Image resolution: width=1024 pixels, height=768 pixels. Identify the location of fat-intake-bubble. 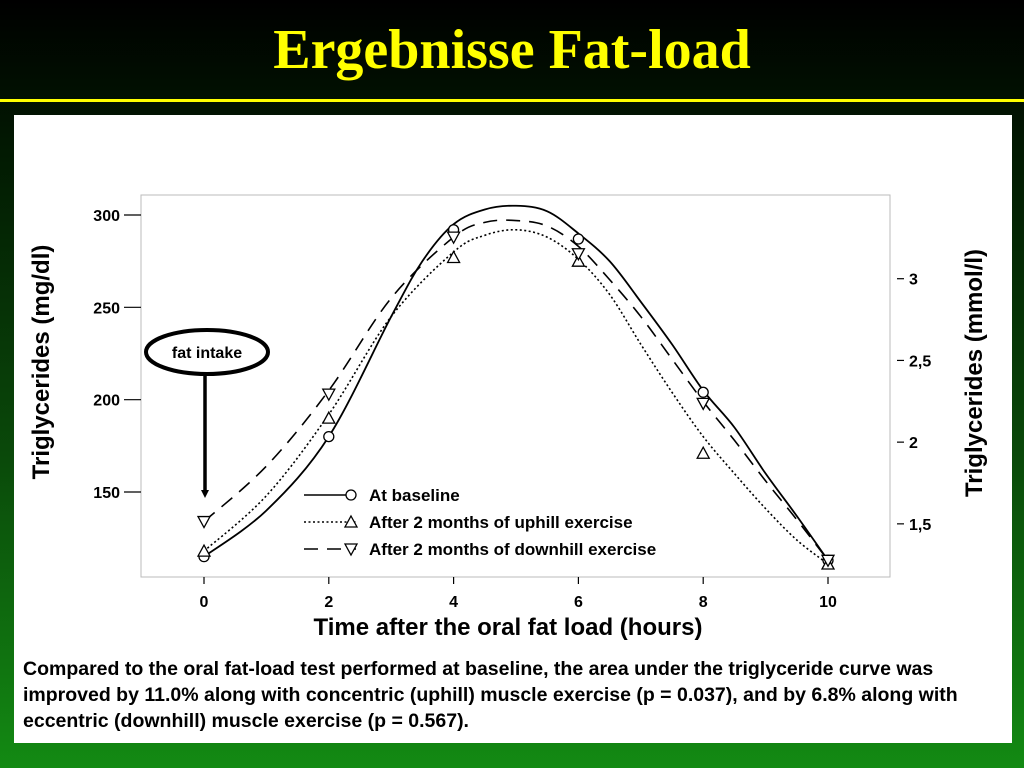
(207, 352).